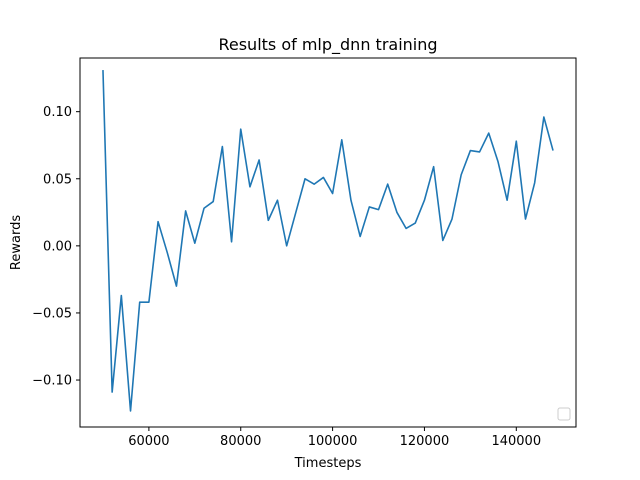  I want to click on x-tick-label: 60000, so click(148, 441).